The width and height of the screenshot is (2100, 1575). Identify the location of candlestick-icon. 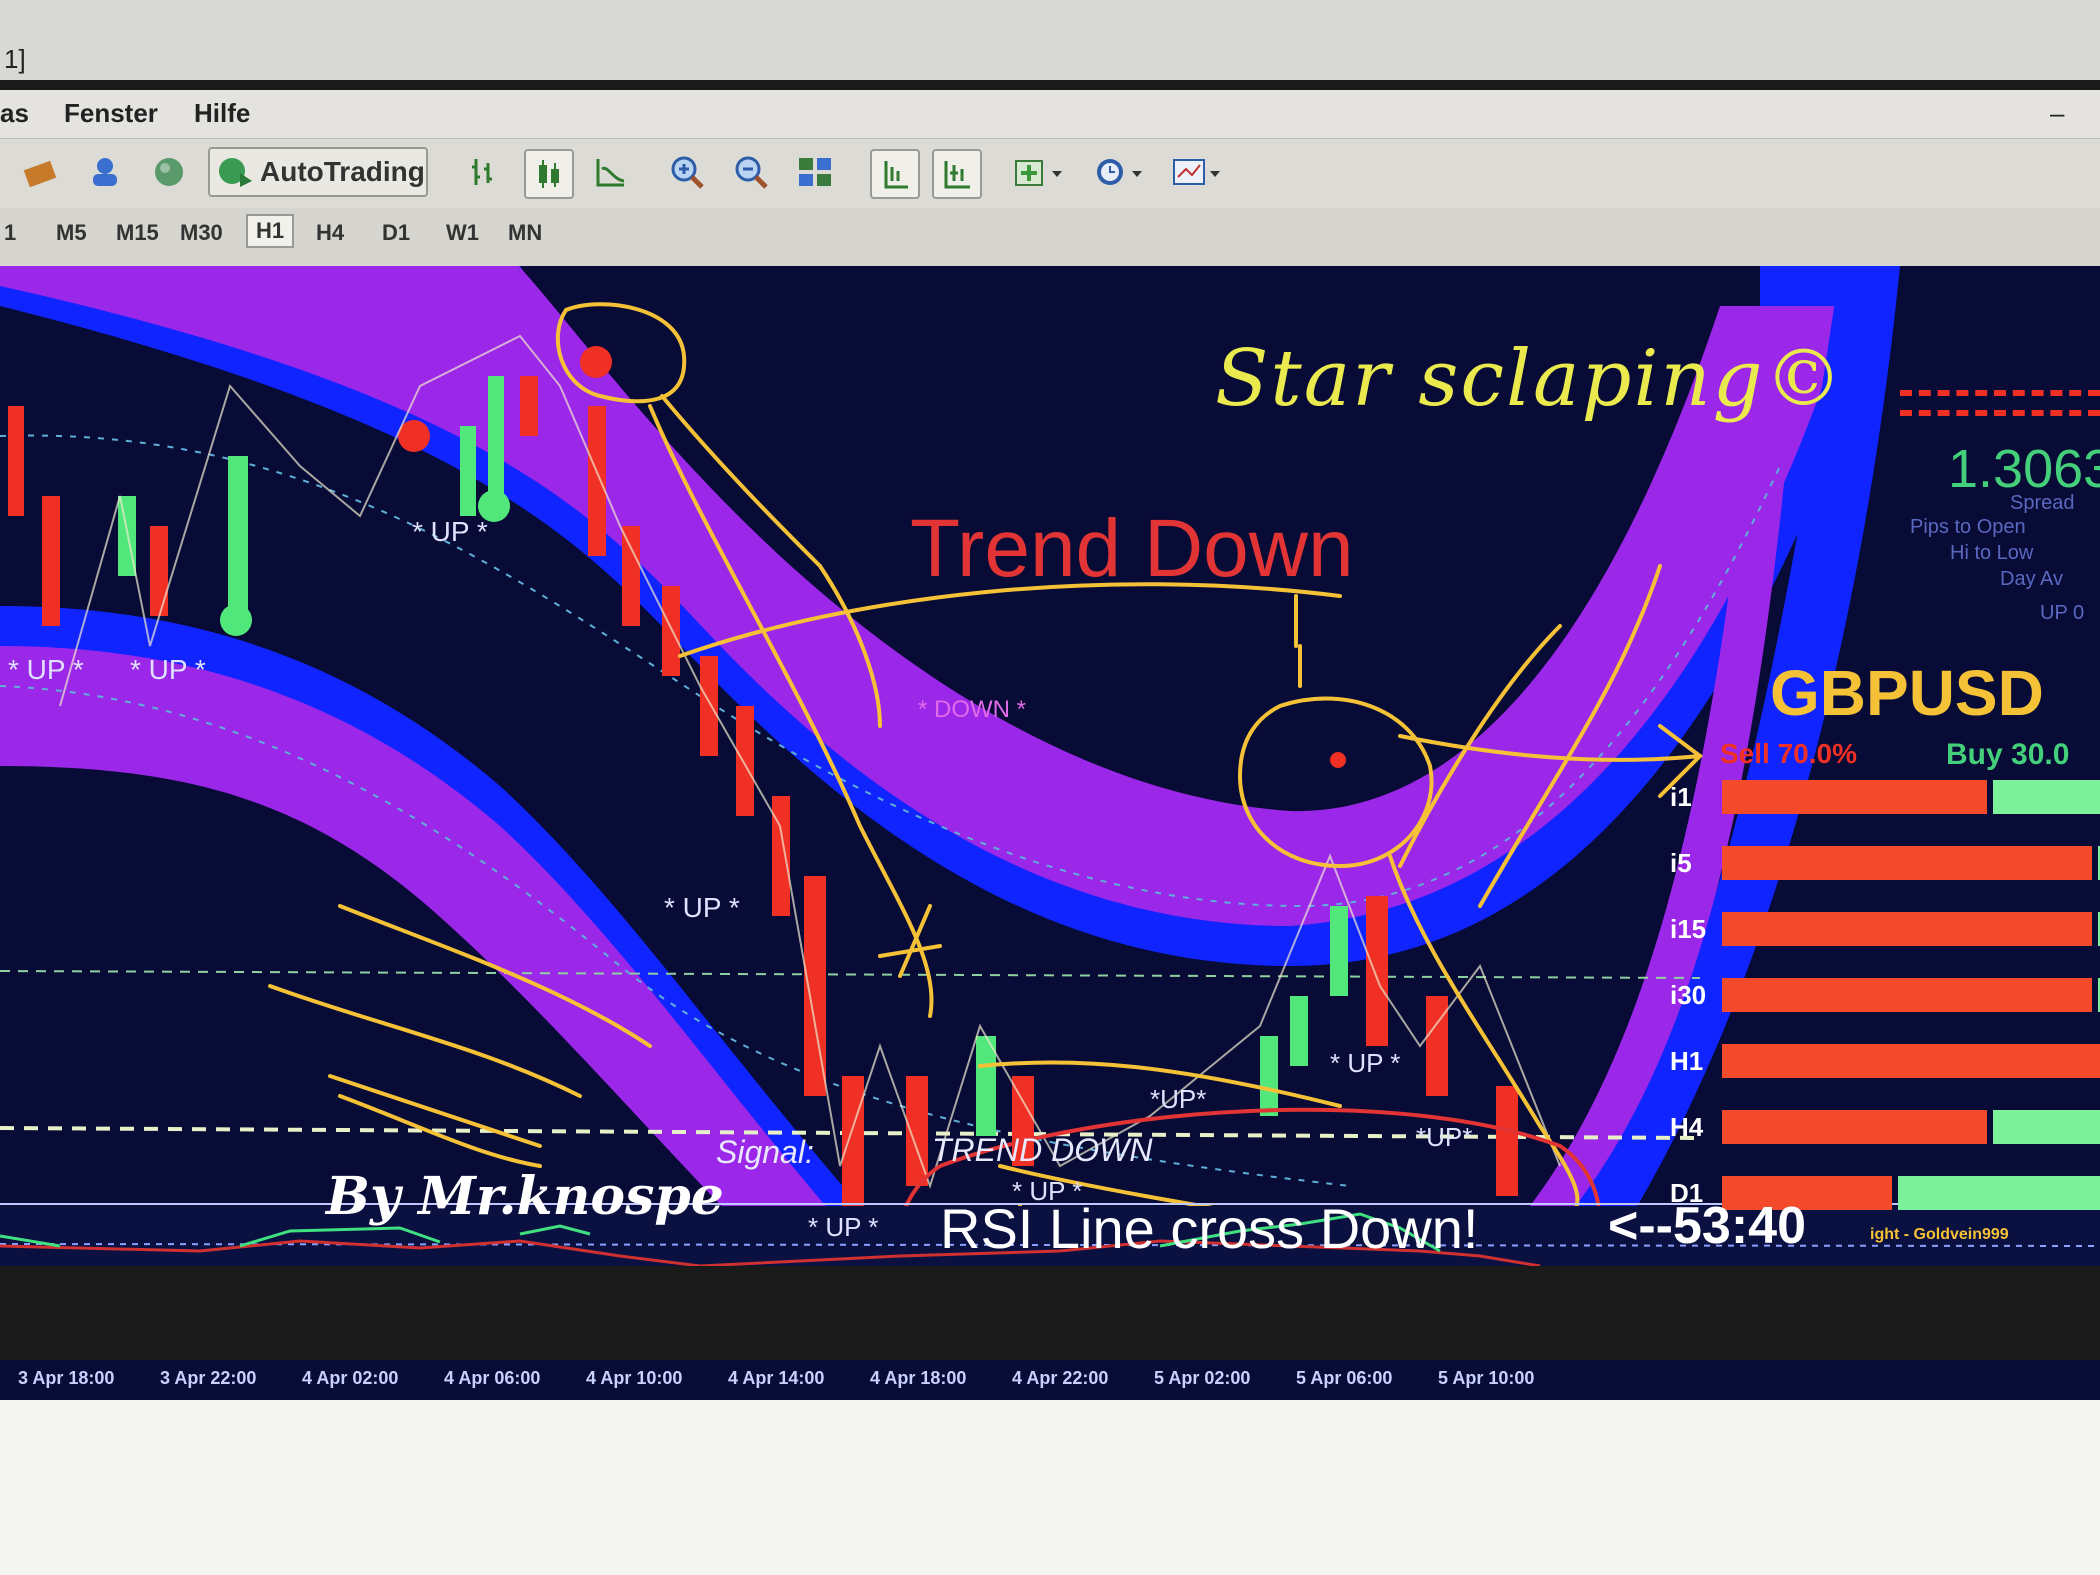
(549, 174).